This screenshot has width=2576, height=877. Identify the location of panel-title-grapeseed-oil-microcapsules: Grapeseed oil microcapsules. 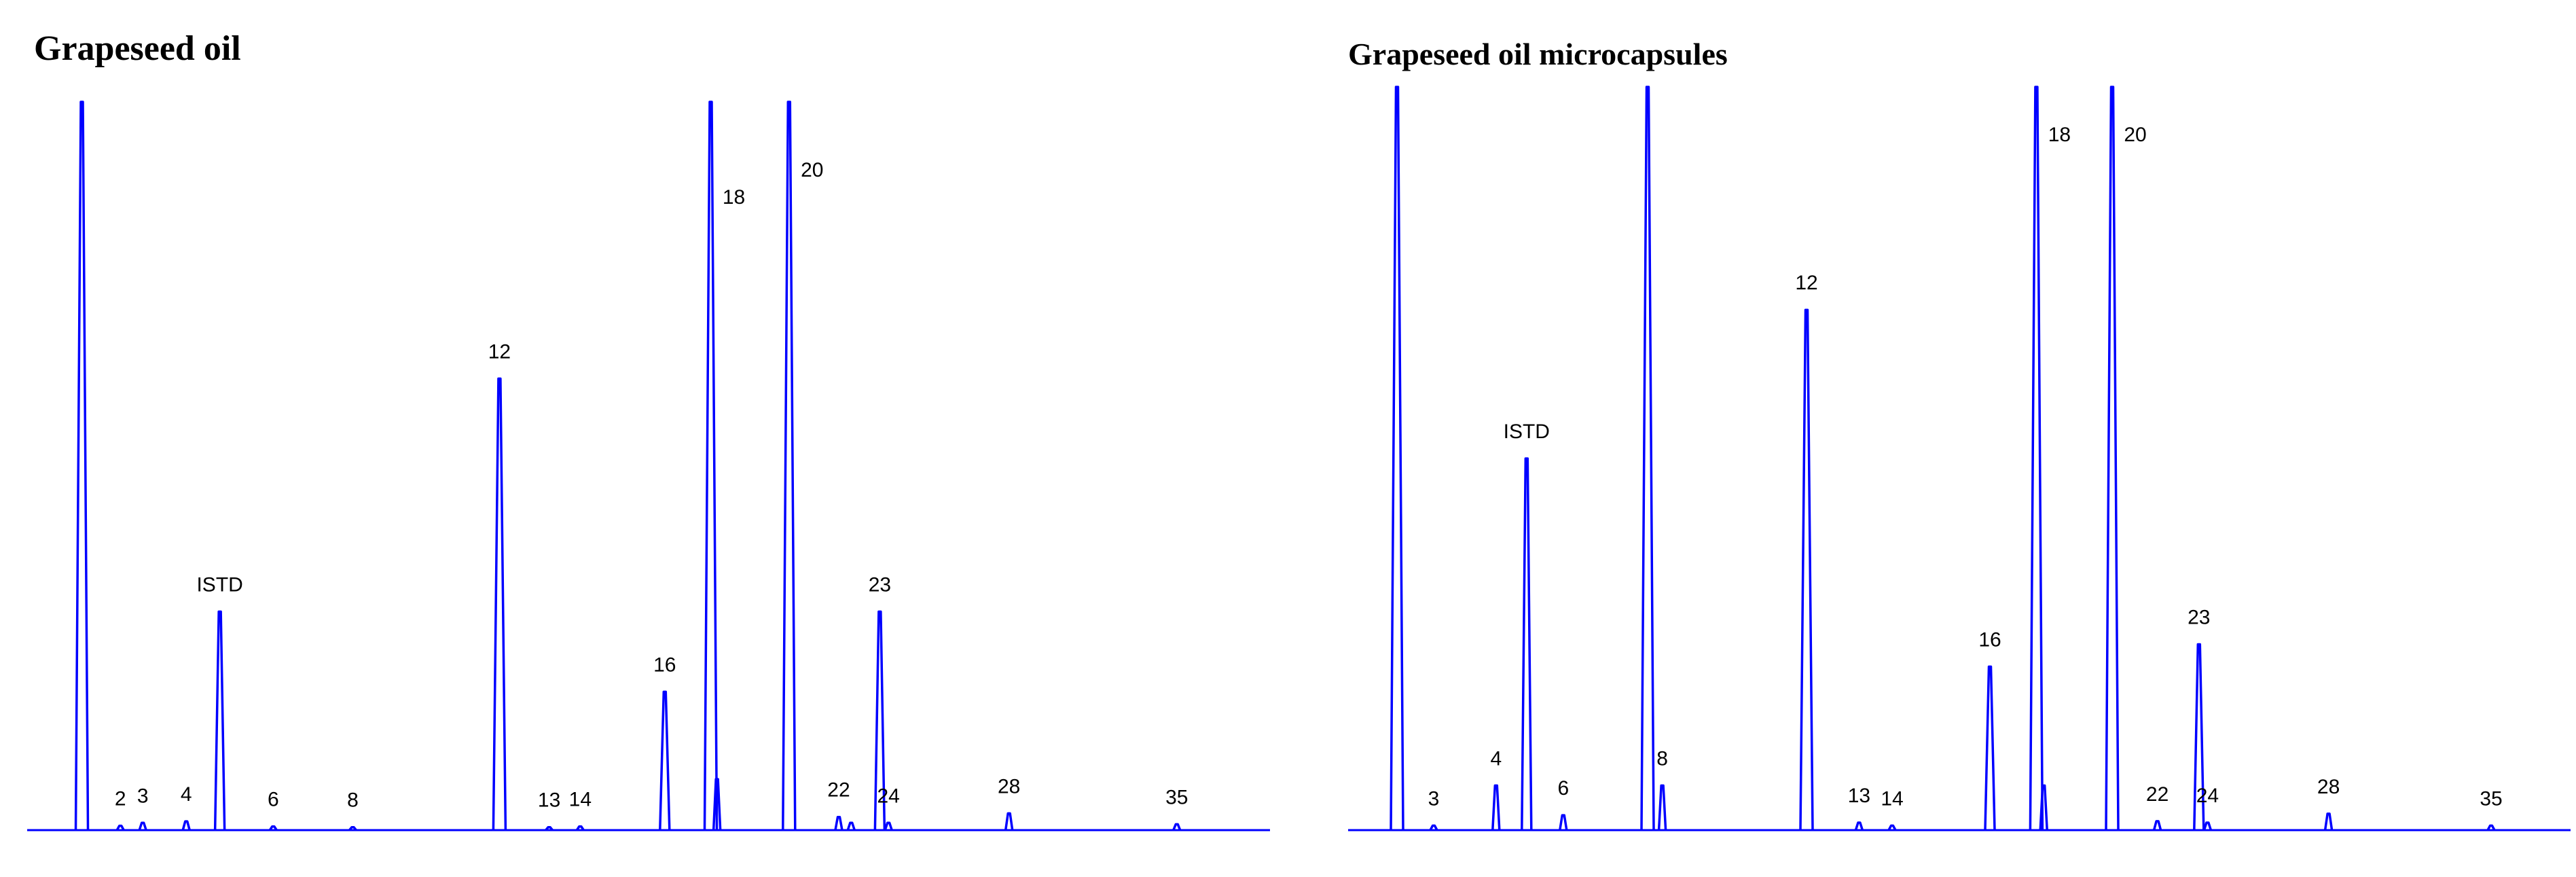
(1538, 54).